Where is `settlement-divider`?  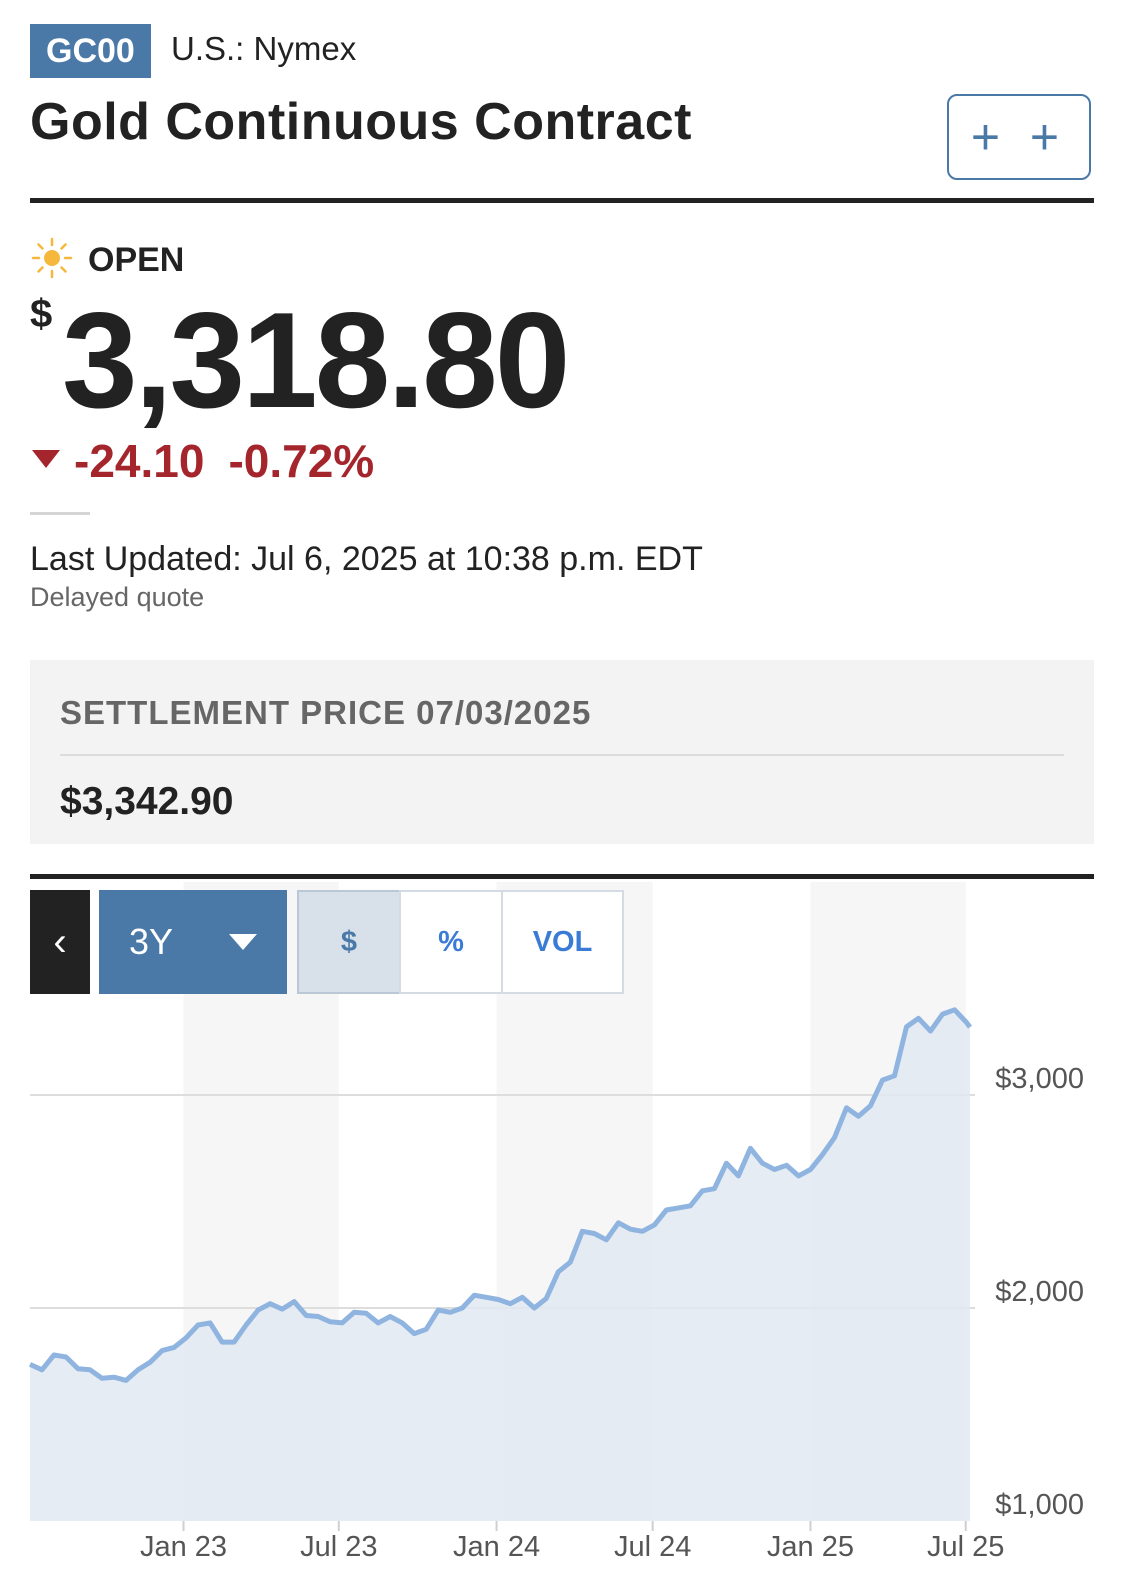
settlement-divider is located at coordinates (562, 755).